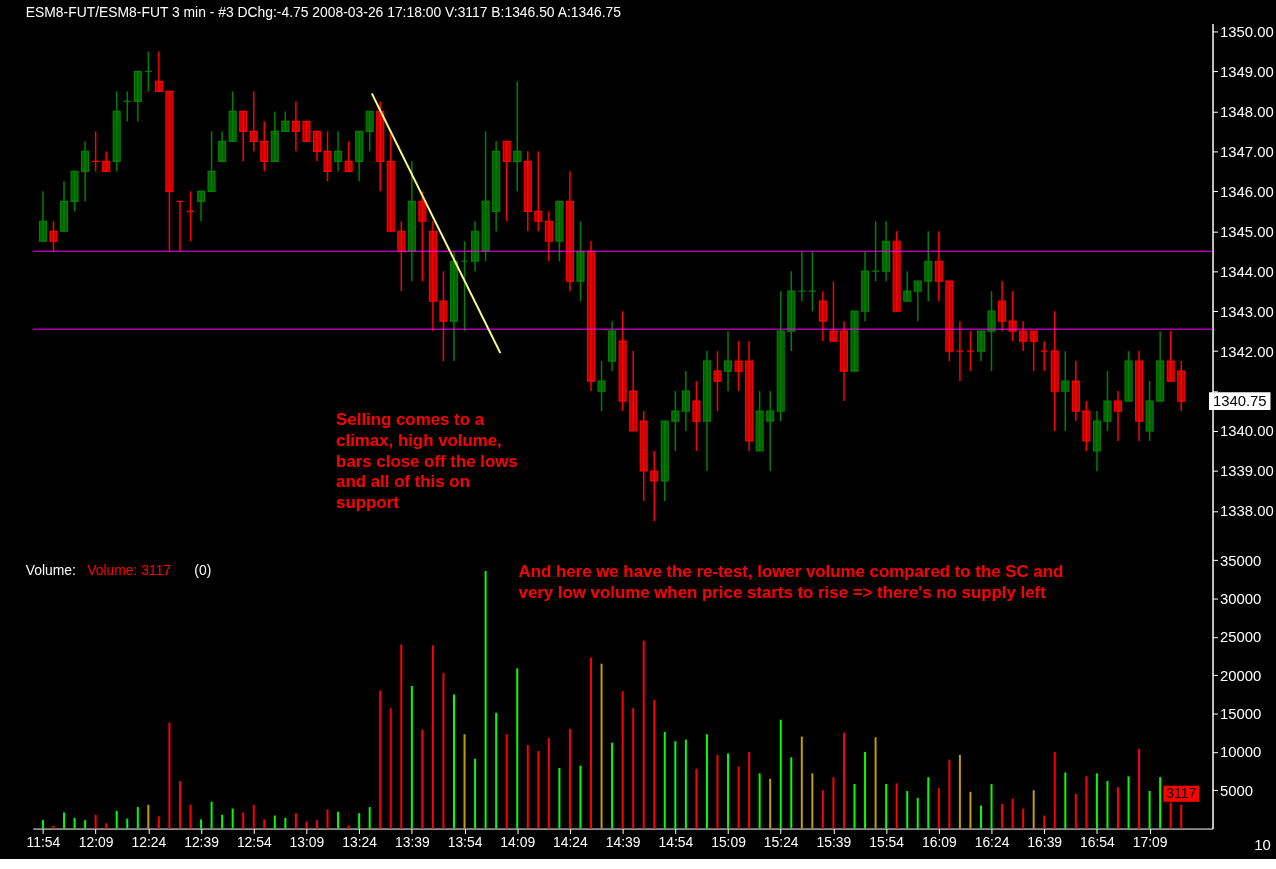 The height and width of the screenshot is (869, 1276). Describe the element at coordinates (791, 581) in the screenshot. I see `annotation: And here we have the re-test, lower volume compared to the SC and very low volume when price starts to rise => there's no supply left` at that location.